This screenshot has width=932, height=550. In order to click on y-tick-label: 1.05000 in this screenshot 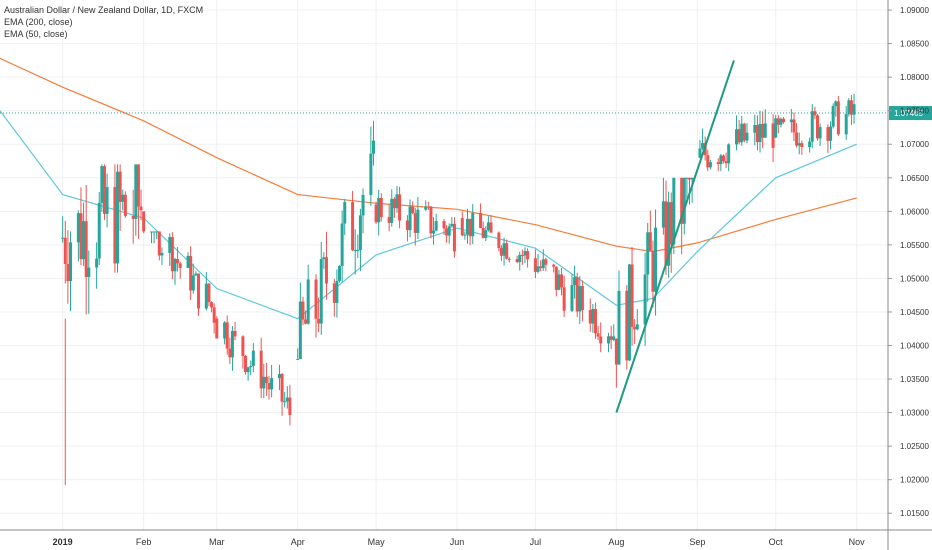, I will do `click(914, 278)`.